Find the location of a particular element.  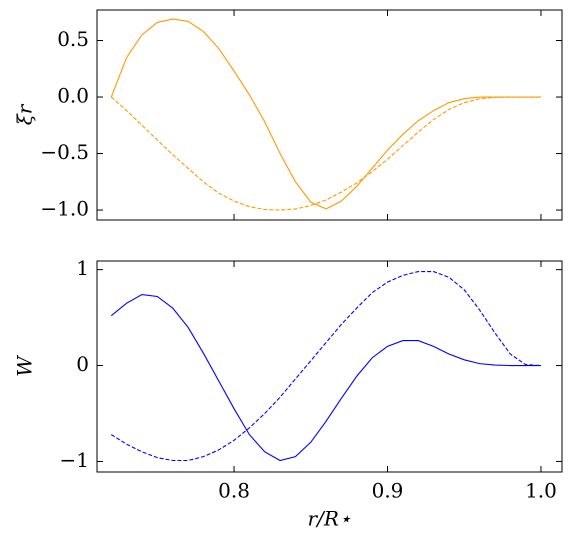

y-tick-label: 1 is located at coordinates (82, 268).